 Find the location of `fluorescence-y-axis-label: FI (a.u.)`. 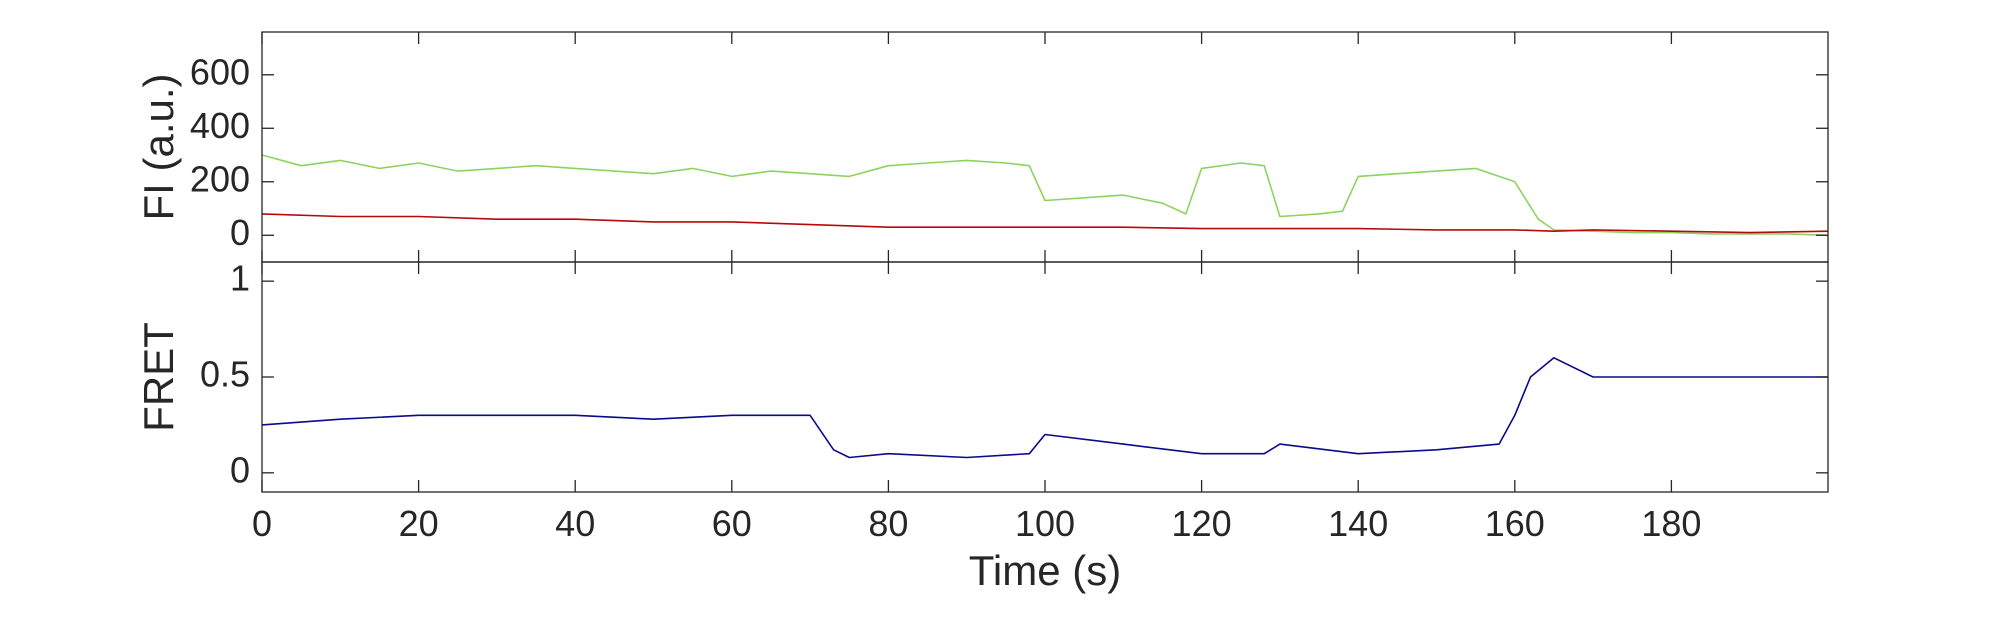

fluorescence-y-axis-label: FI (a.u.) is located at coordinates (158, 146).